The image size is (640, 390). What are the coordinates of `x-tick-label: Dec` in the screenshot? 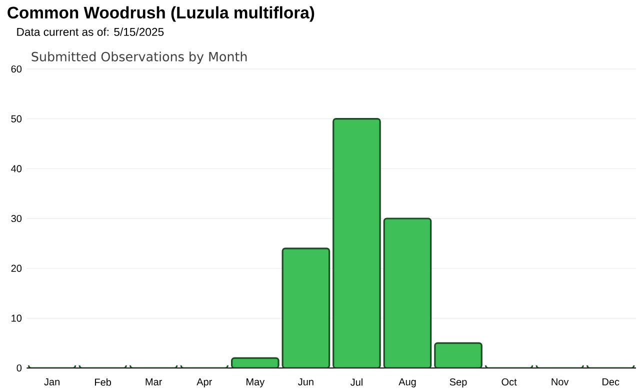 It's located at (611, 382).